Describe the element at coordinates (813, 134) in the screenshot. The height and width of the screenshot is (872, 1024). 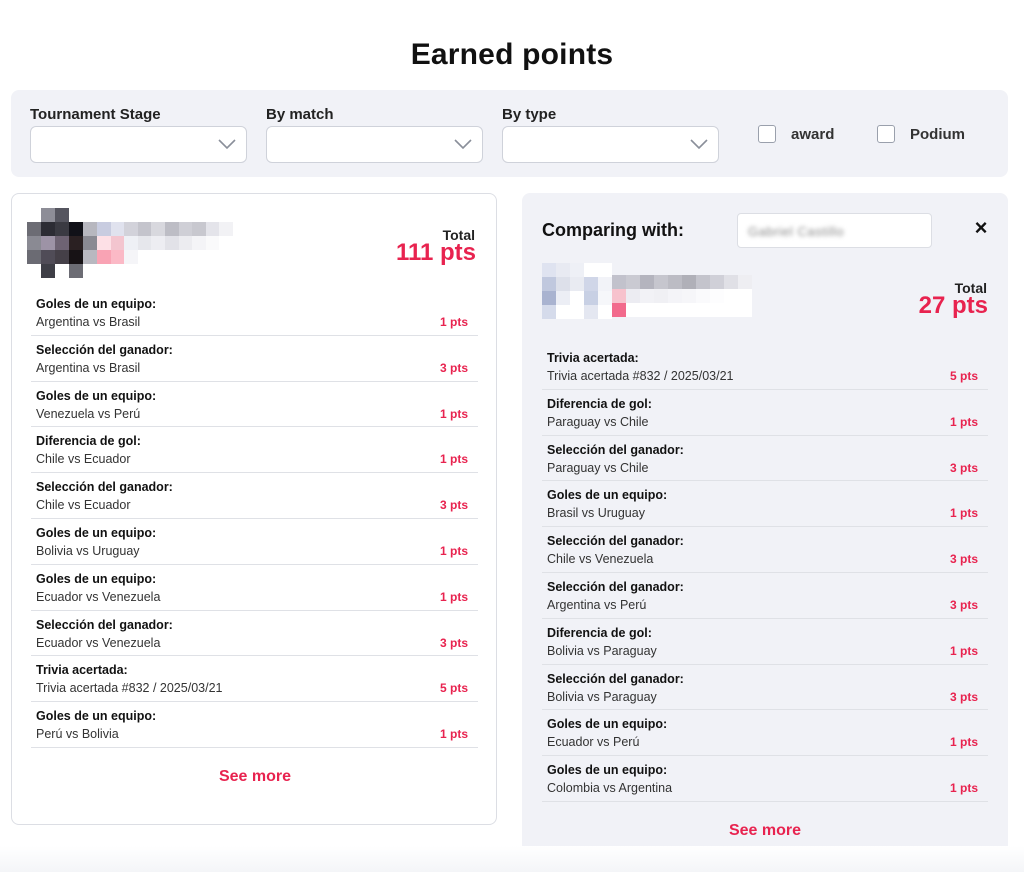
I see `award-label: award` at that location.